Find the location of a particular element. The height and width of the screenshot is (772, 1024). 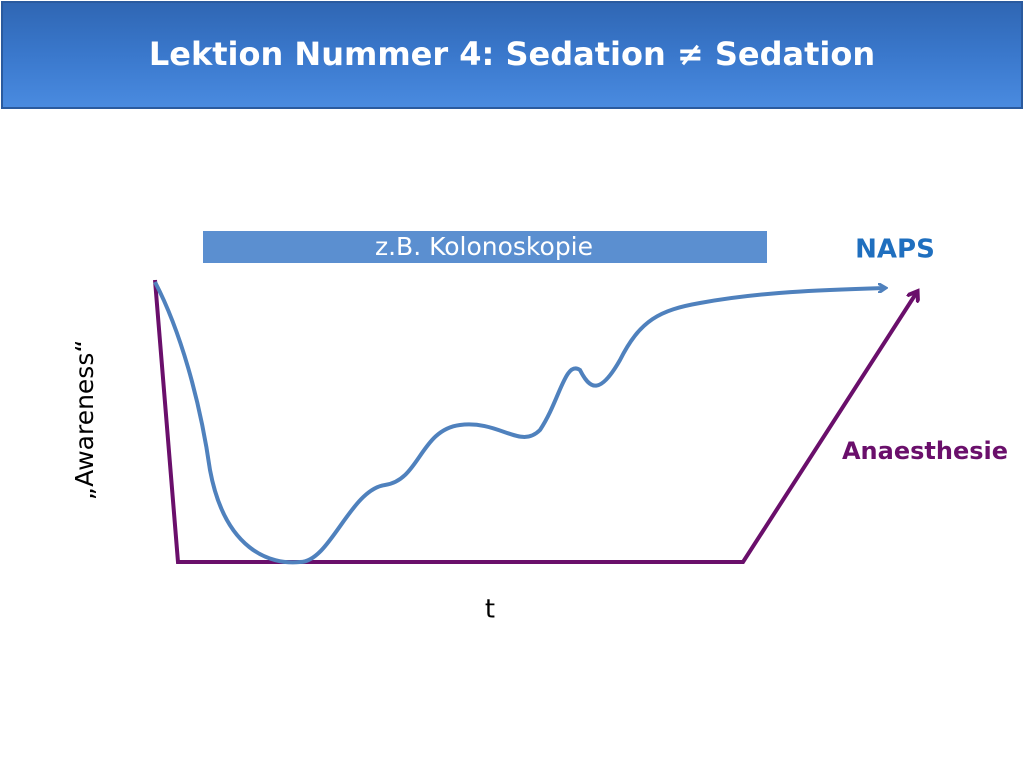

anaesthesia-label: Anaesthesie is located at coordinates (925, 451).